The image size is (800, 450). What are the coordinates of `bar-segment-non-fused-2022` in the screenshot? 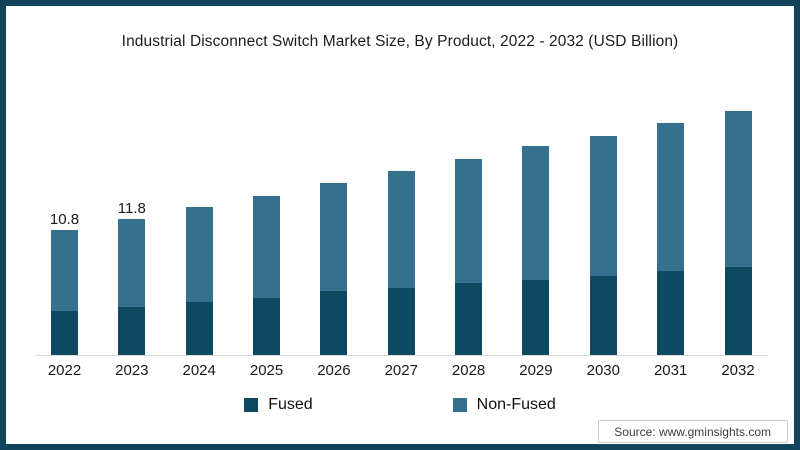 It's located at (64, 271).